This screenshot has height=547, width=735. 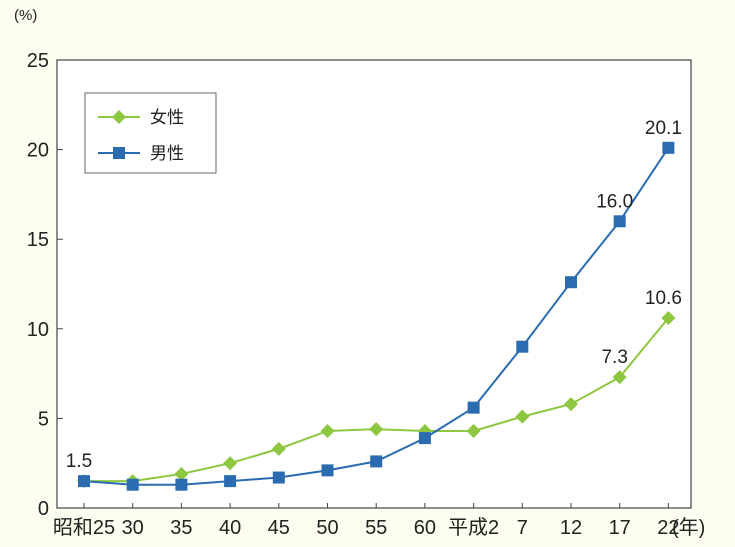 I want to click on legend-label: 女性, so click(x=167, y=117).